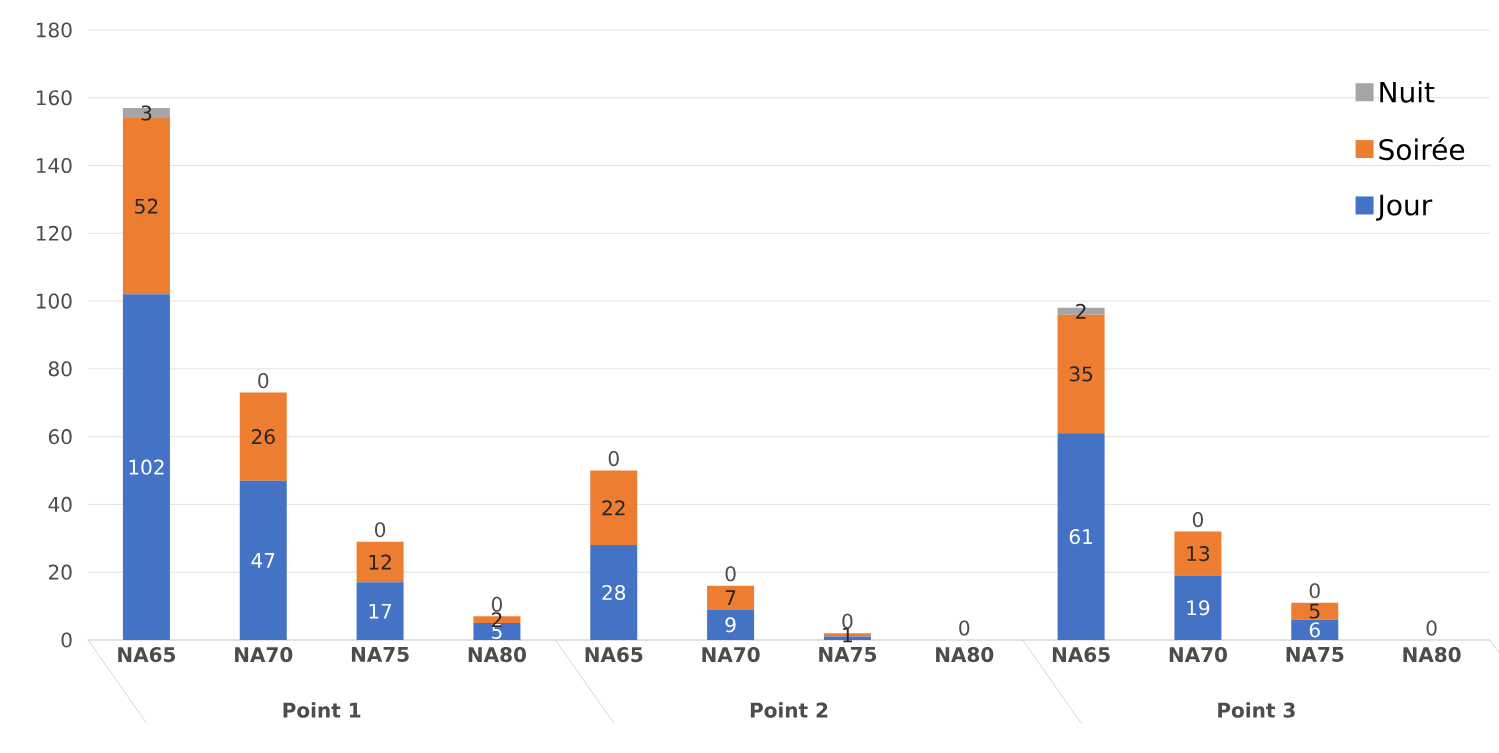  I want to click on data-label: 17, so click(380, 611).